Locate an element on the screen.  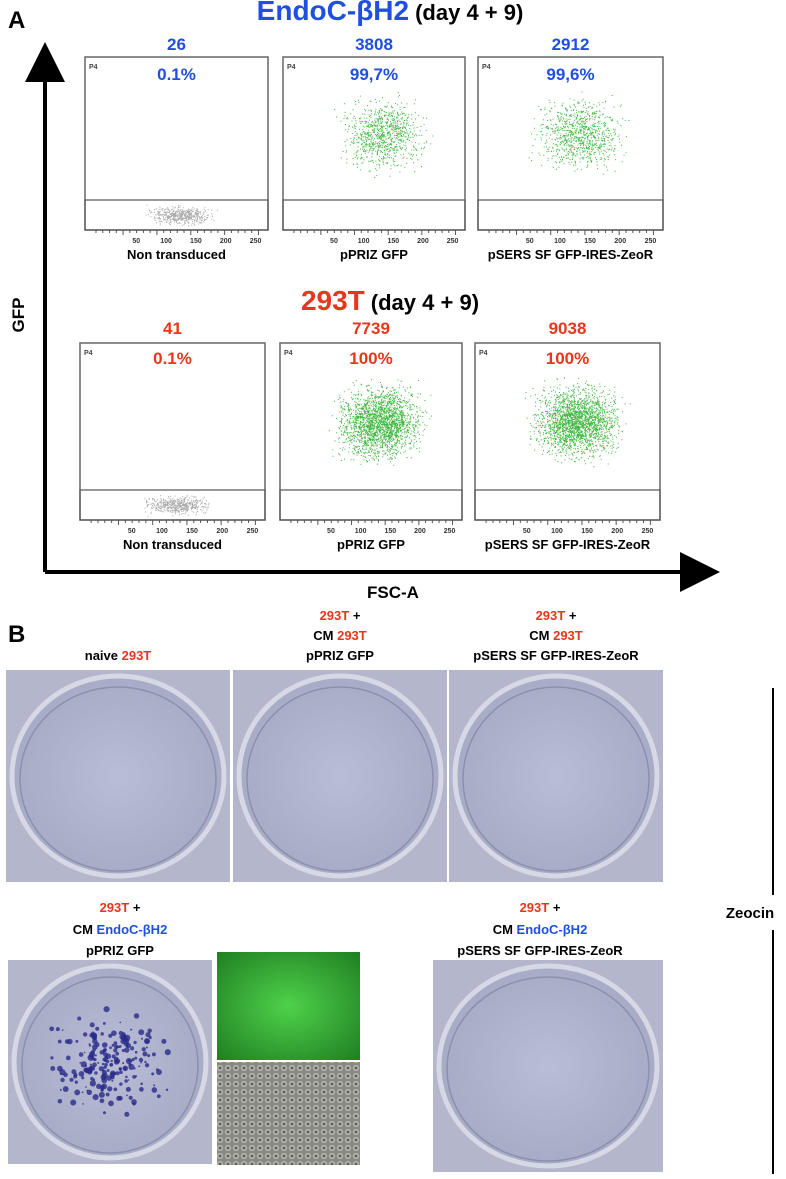
sample-label: pSERS SF GFP-IRES-ZeoR is located at coordinates (571, 254).